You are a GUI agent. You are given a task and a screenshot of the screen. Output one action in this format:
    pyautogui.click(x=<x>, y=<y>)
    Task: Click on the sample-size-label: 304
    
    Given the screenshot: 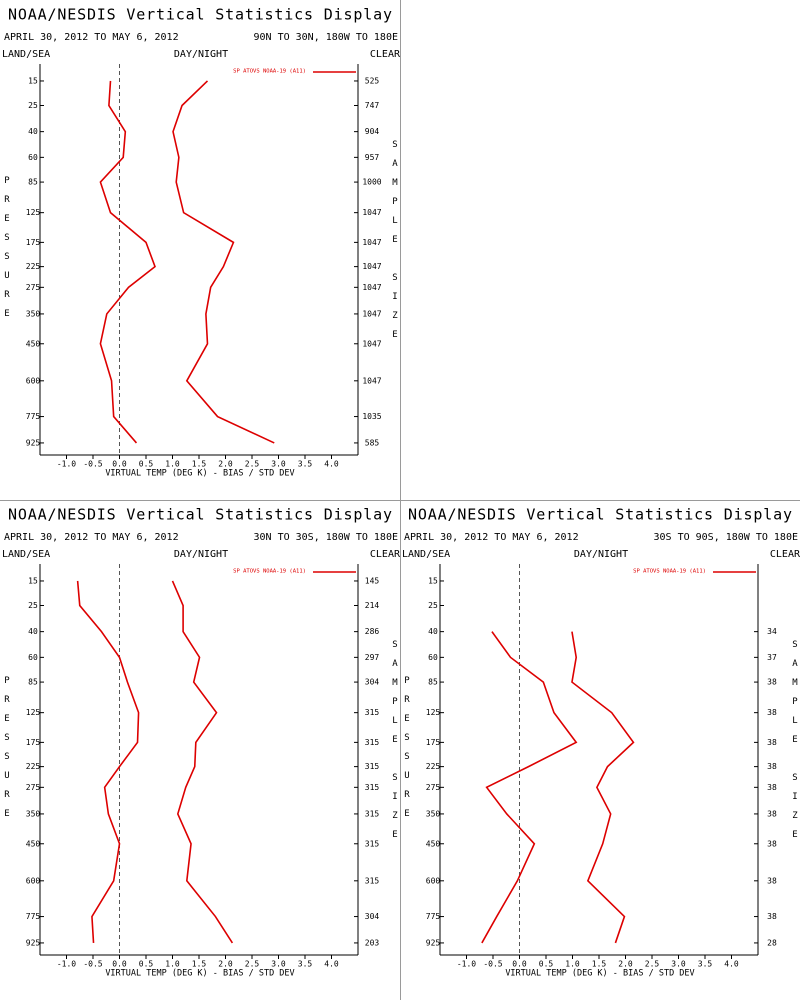 What is the action you would take?
    pyautogui.click(x=372, y=682)
    